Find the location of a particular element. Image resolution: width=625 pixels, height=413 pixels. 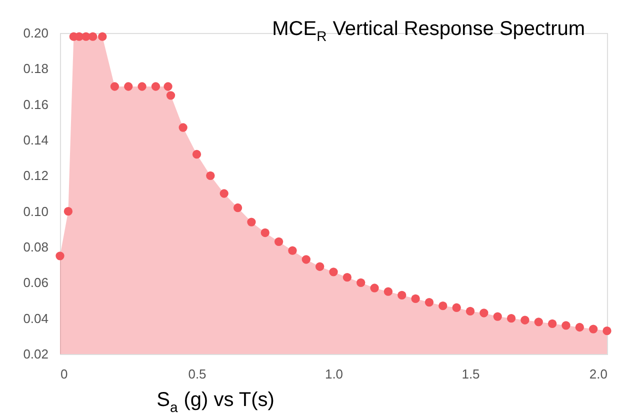

y-tick-label: 0.04 is located at coordinates (35, 318).